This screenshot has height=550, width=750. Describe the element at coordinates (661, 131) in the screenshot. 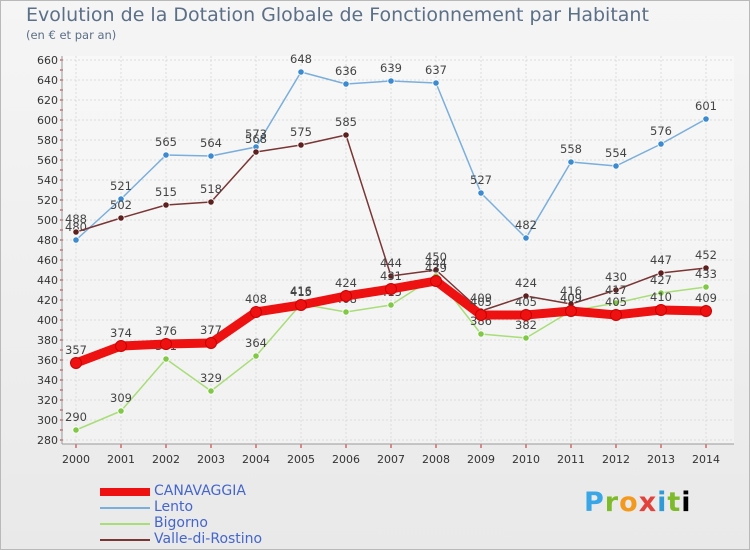

I see `data-label-lento: 576` at that location.